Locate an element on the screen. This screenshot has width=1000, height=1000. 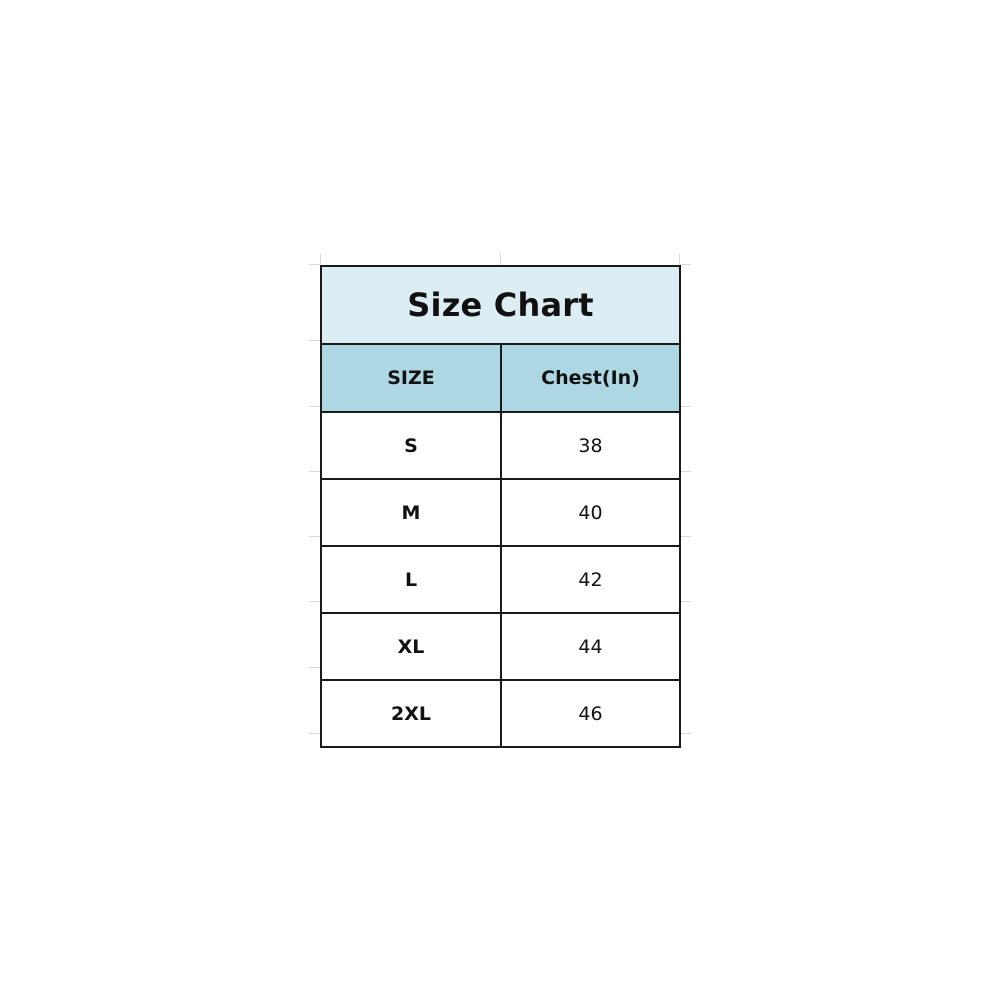
cell-size: L is located at coordinates (411, 579).